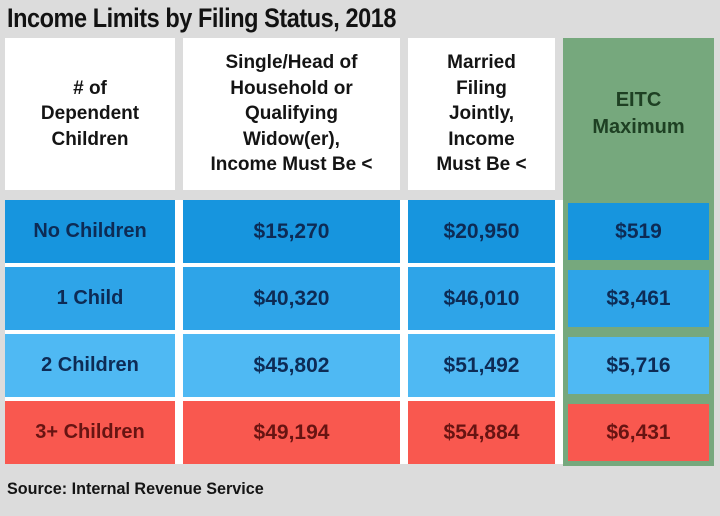 Image resolution: width=720 pixels, height=516 pixels. I want to click on header-cell-married-income-limit: Married Filing Jointly, Income Must Be <, so click(481, 114).